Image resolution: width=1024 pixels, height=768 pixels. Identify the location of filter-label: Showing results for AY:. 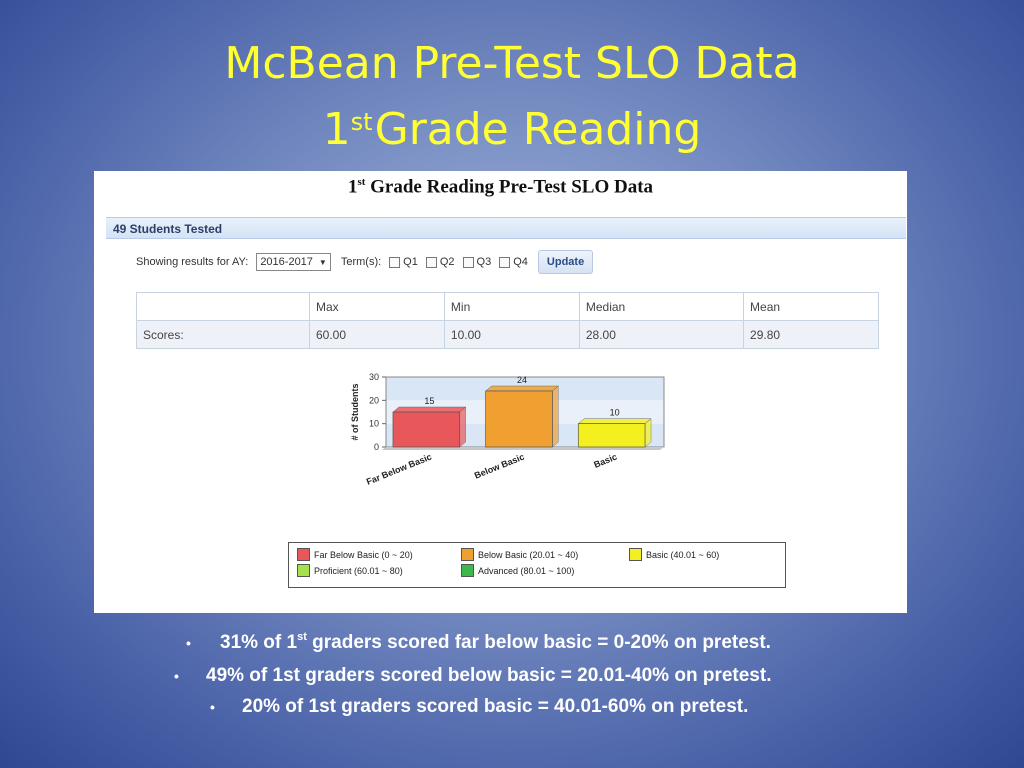
(192, 262).